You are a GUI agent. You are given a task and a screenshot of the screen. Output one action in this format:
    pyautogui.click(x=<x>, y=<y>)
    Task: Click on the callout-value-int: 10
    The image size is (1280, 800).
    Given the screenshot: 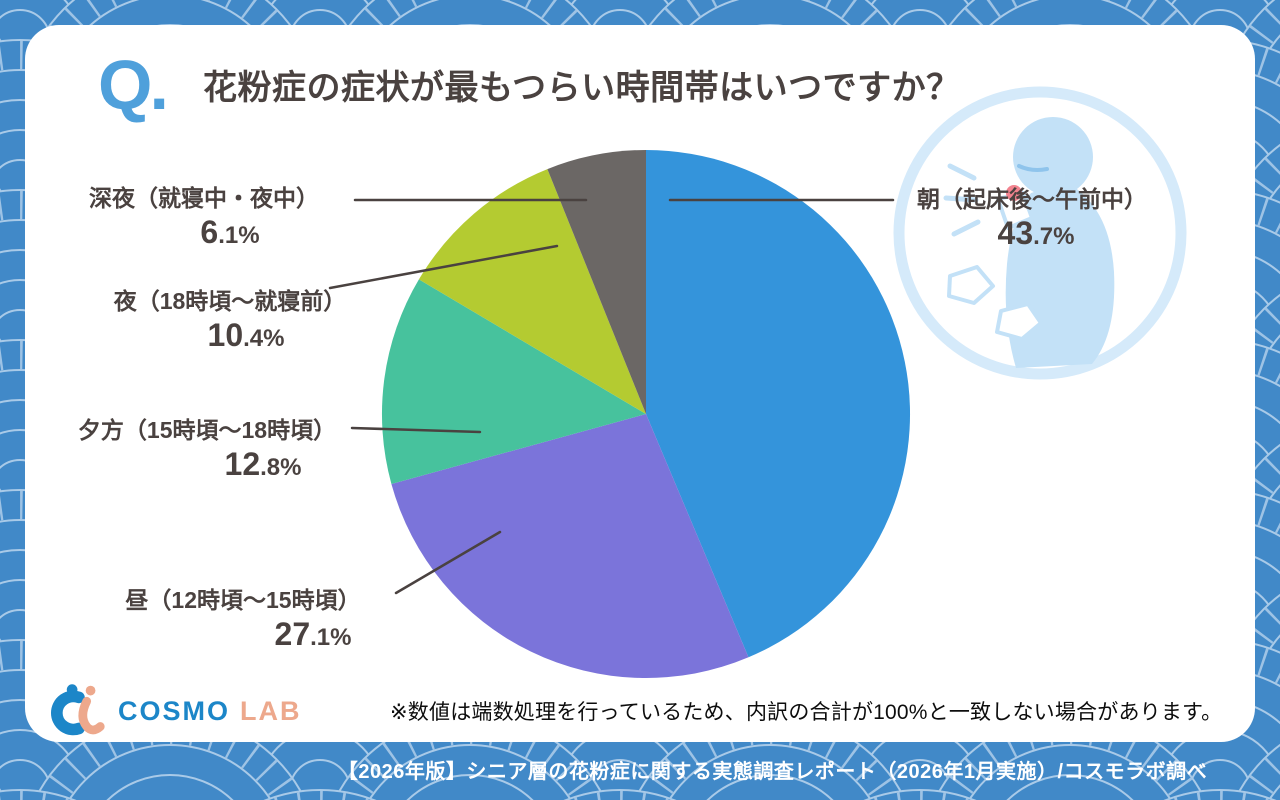 What is the action you would take?
    pyautogui.click(x=225, y=335)
    